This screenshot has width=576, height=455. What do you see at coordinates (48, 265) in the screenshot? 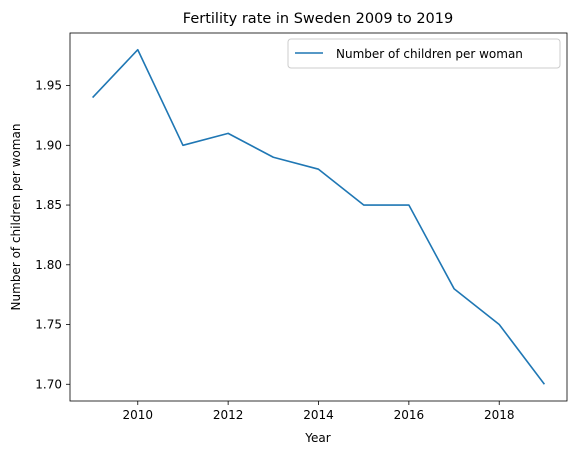
I see `y-tick-label: 1.80` at bounding box center [48, 265].